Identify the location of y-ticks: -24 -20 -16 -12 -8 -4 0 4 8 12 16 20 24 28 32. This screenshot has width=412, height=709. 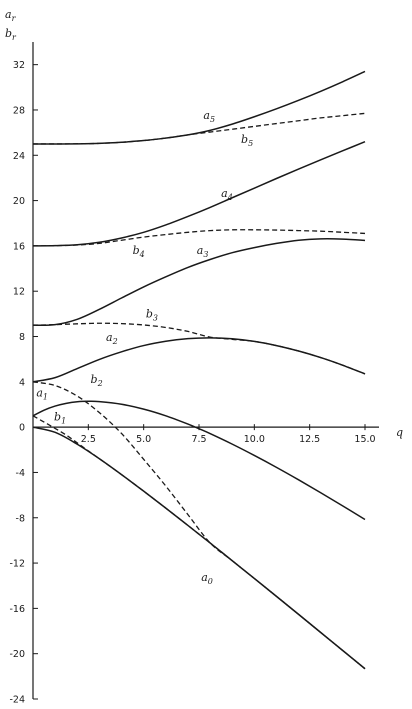
(23, 383).